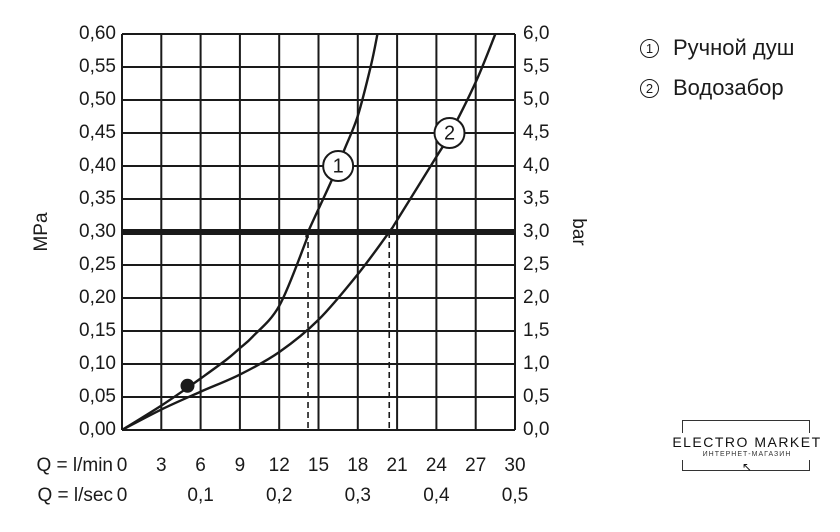 This screenshot has width=840, height=532. Describe the element at coordinates (279, 495) in the screenshot. I see `x-tick-label-lsec: 0,2` at that location.